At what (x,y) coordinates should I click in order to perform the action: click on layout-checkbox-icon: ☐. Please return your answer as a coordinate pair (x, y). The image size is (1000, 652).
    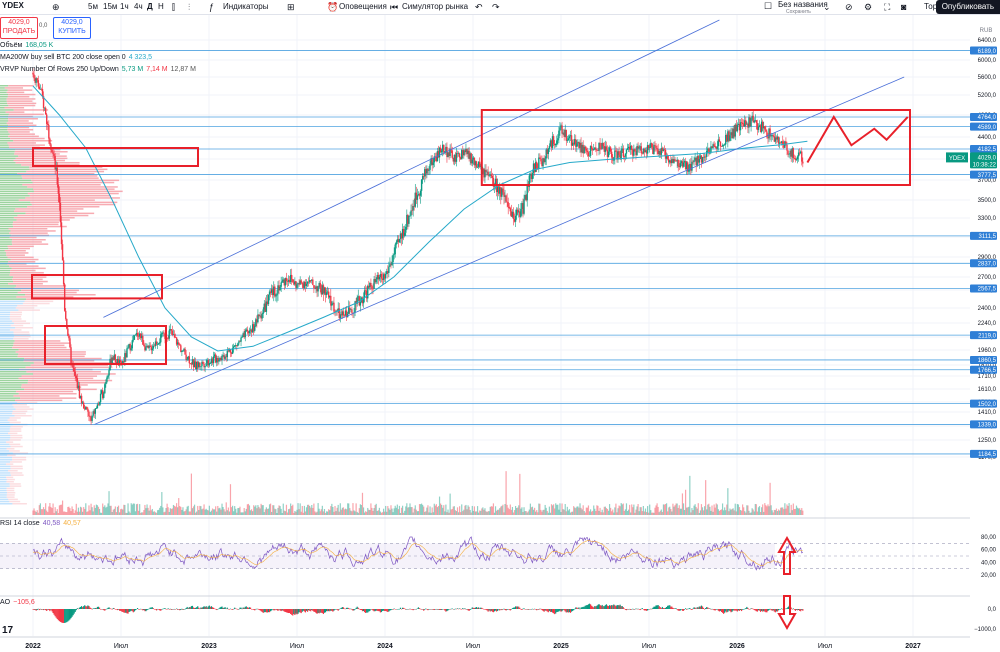
    Looking at the image, I should click on (768, 6).